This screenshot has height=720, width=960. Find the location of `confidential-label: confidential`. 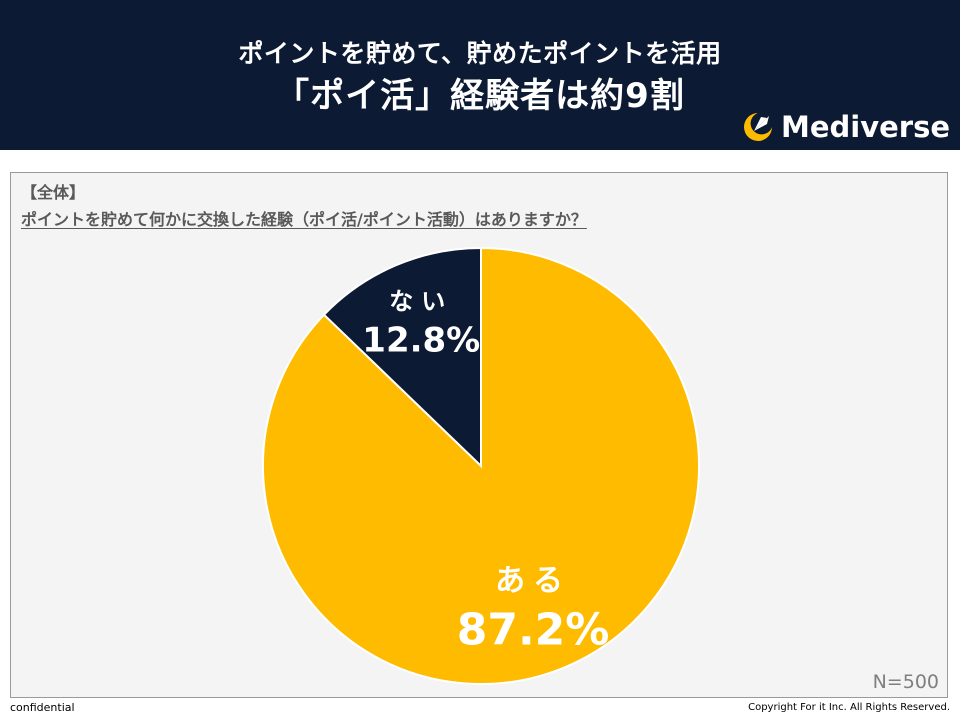

confidential-label: confidential is located at coordinates (42, 707).